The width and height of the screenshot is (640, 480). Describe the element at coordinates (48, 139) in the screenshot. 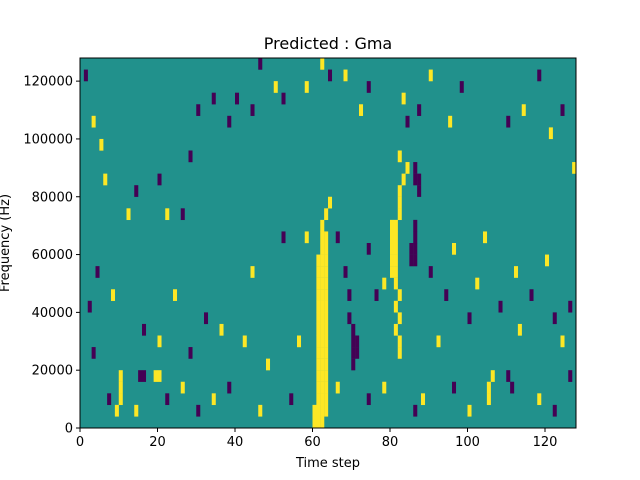

I see `y-tick-label: 100000` at that location.